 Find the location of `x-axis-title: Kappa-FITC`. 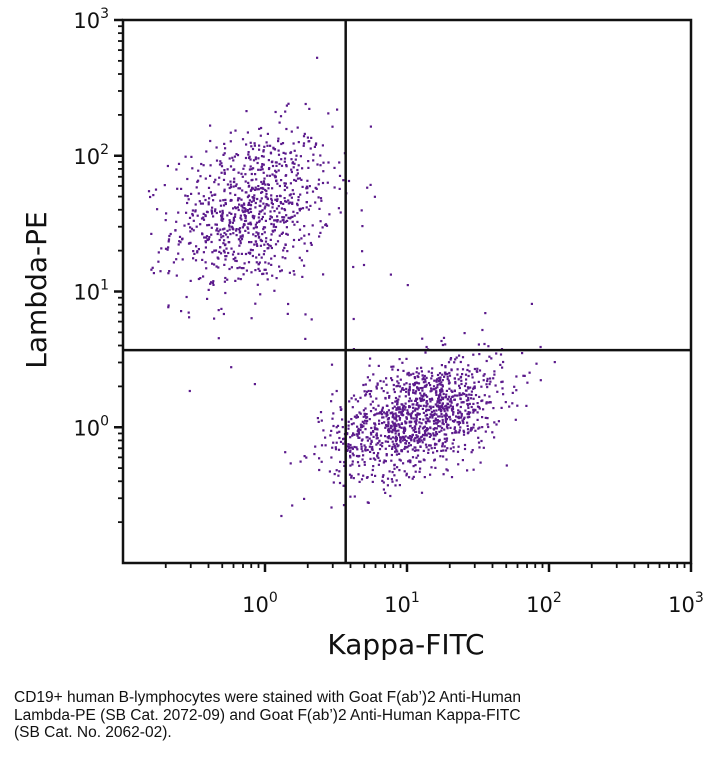

x-axis-title: Kappa-FITC is located at coordinates (405, 644).